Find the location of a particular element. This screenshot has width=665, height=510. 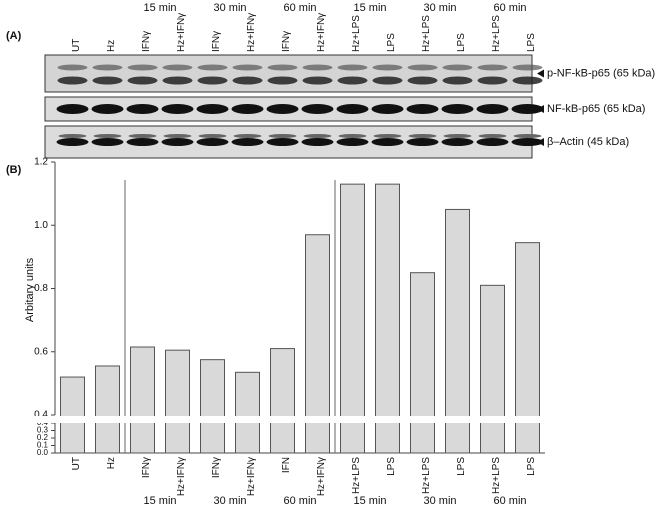

y-tick-label: 0.8 is located at coordinates (41, 288).